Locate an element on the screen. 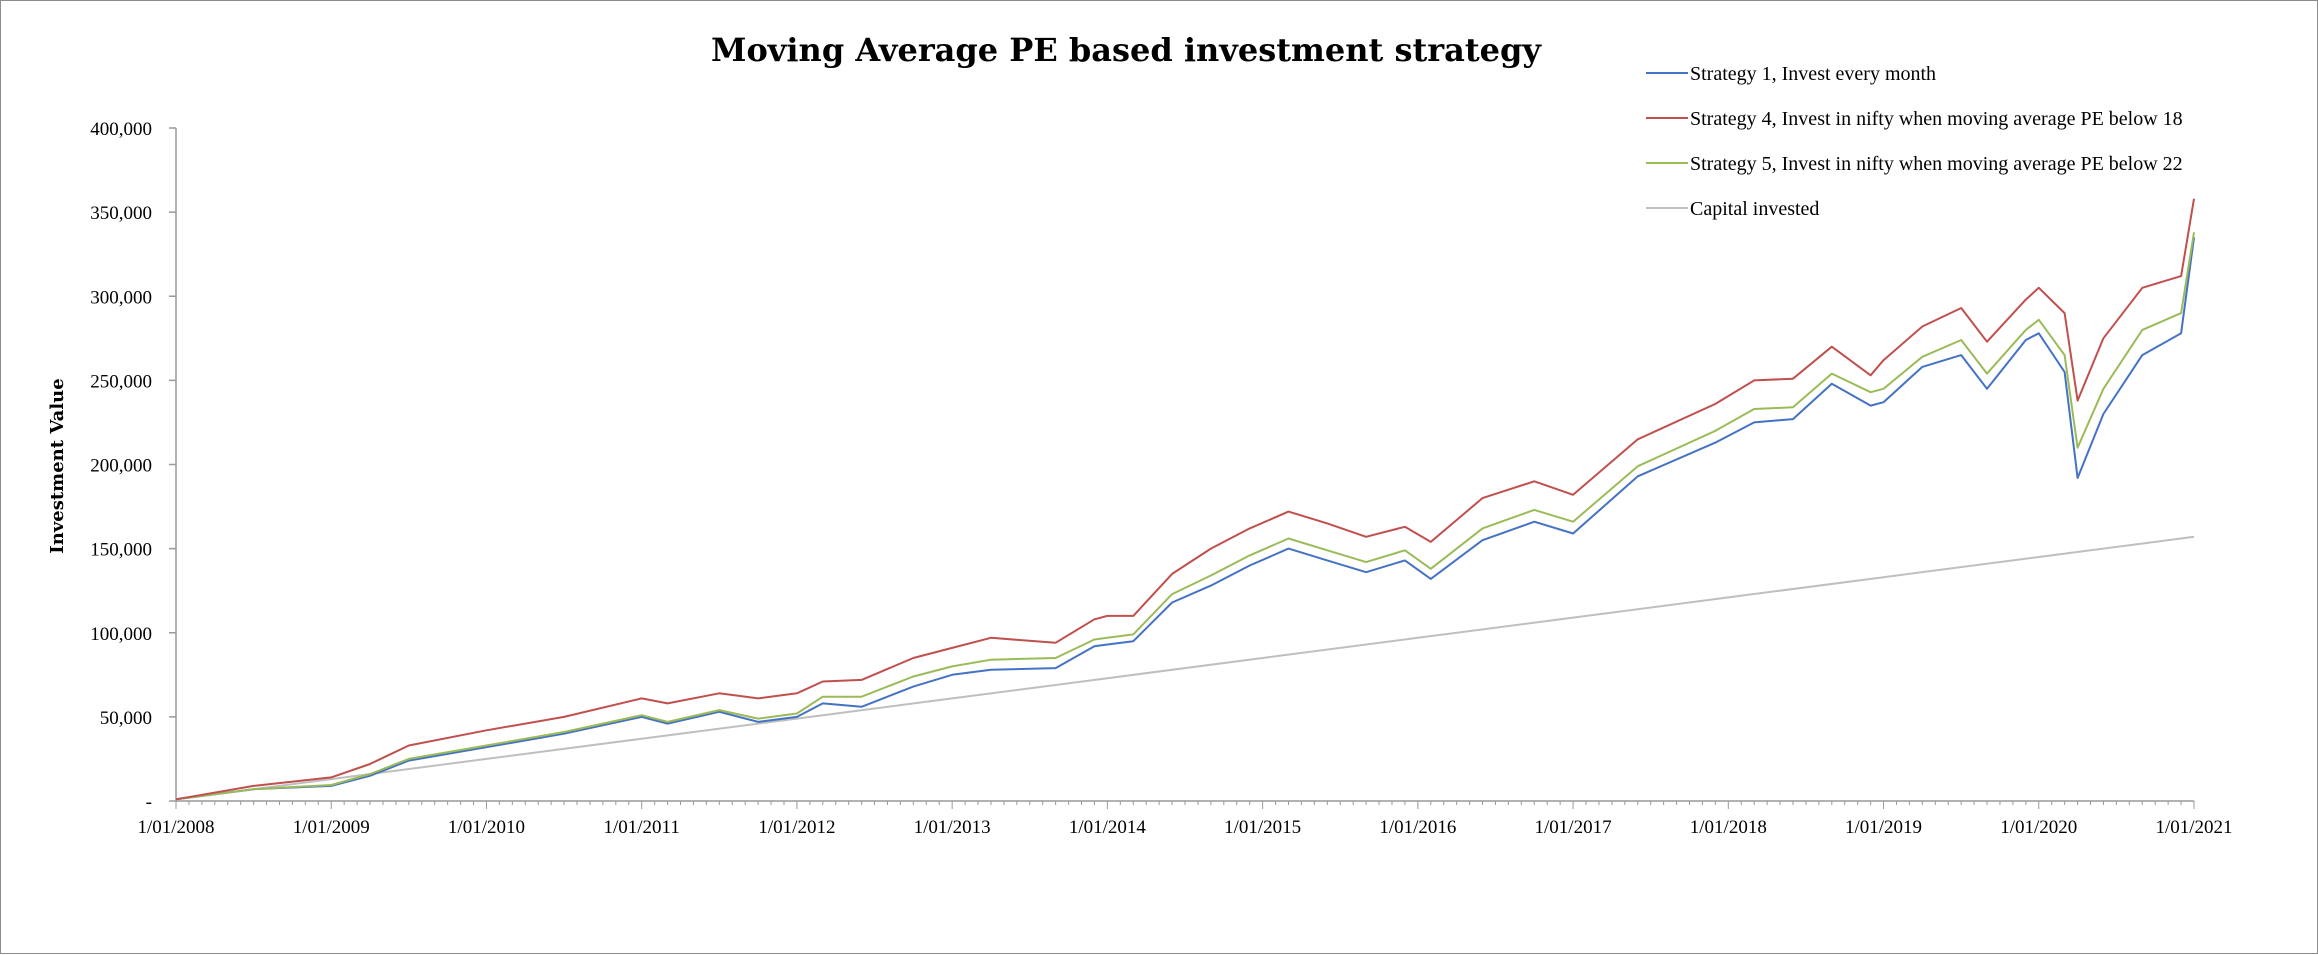 The width and height of the screenshot is (2318, 955). x-tick-label: 1/01/2020 is located at coordinates (2038, 827).